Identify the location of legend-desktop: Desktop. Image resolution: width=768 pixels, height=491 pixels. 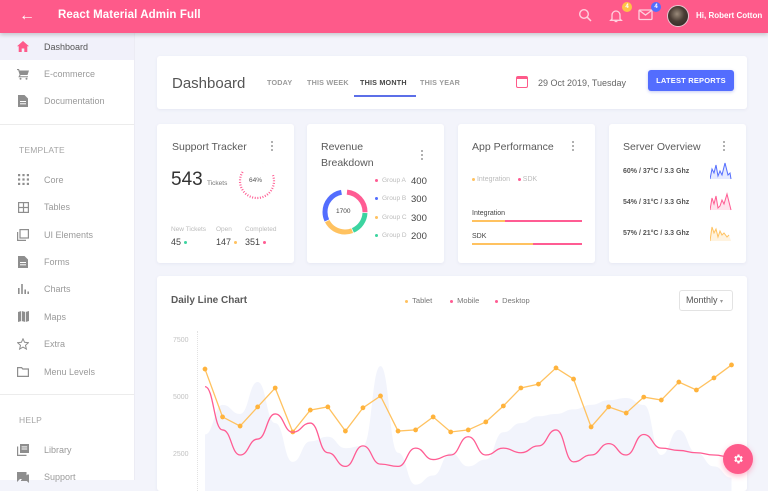
(512, 300).